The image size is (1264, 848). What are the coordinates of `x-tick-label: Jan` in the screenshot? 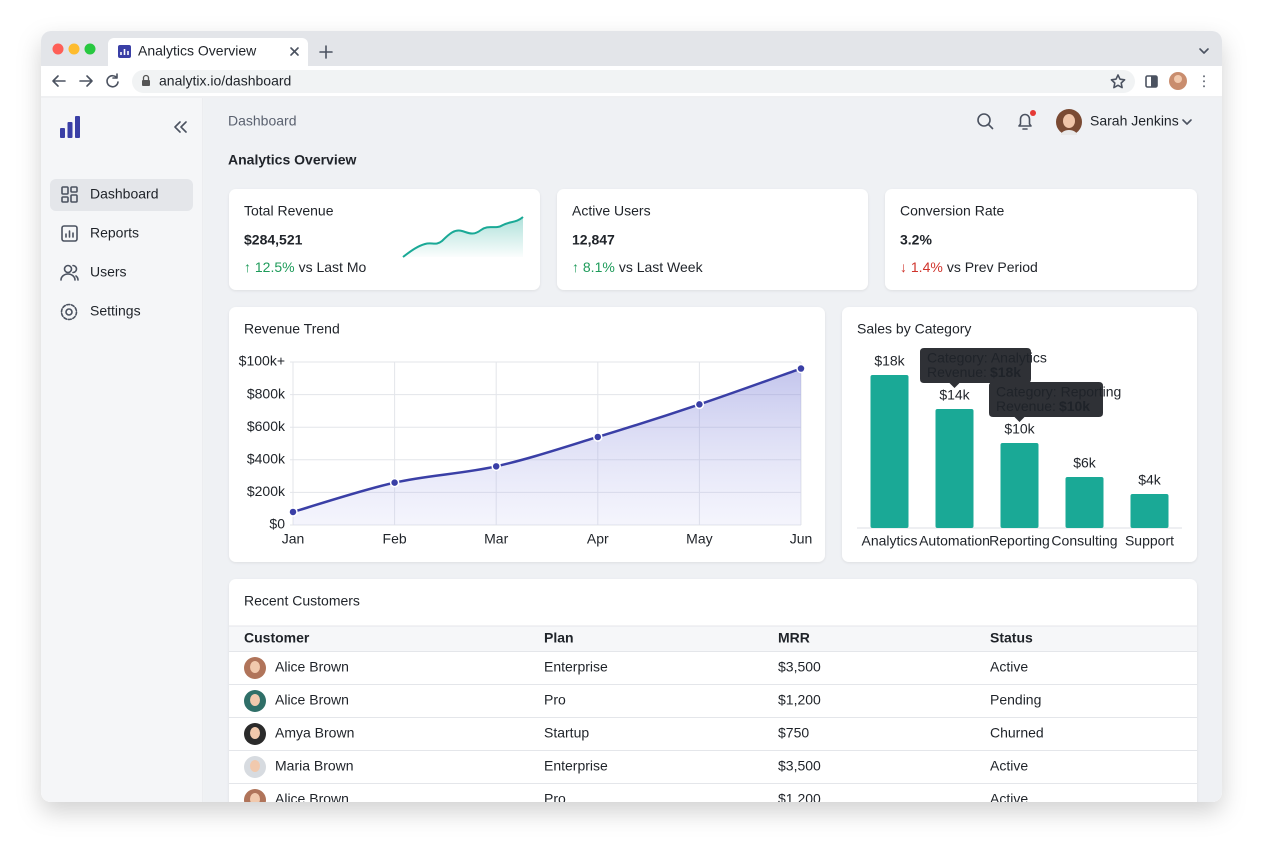 It's located at (293, 539).